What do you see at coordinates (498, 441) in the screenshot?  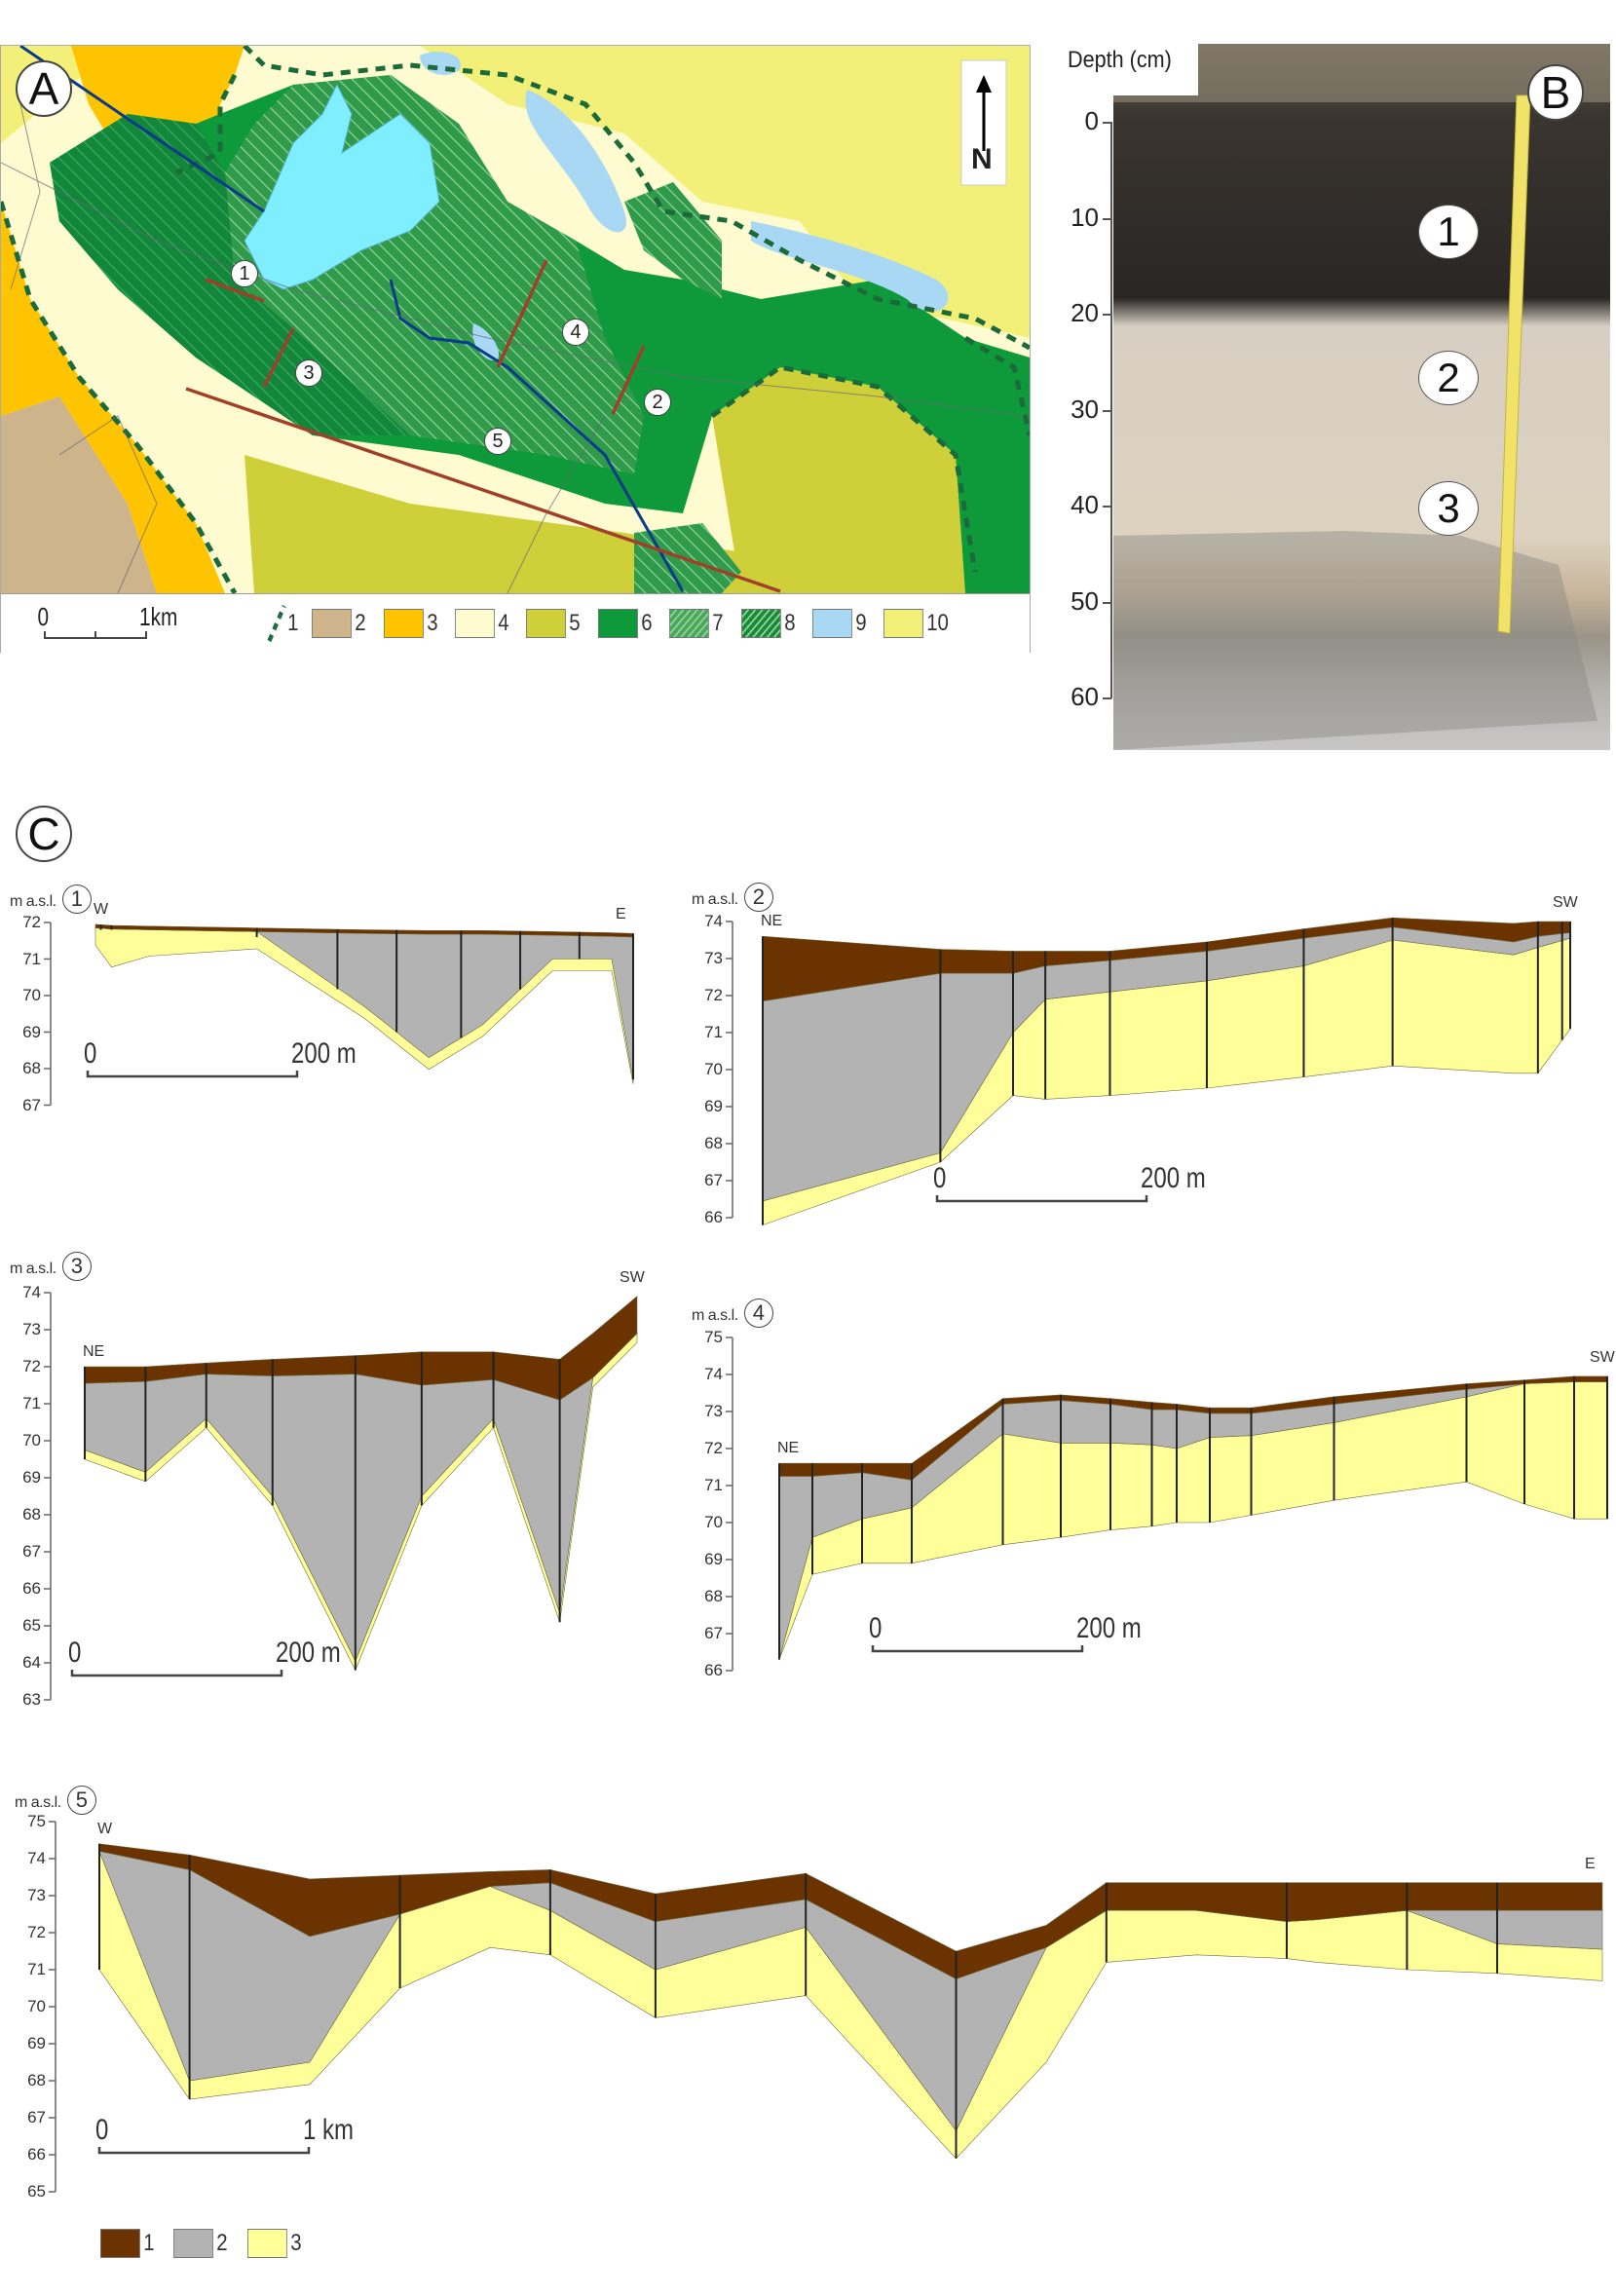 I see `map-transect-badge-5: 5` at bounding box center [498, 441].